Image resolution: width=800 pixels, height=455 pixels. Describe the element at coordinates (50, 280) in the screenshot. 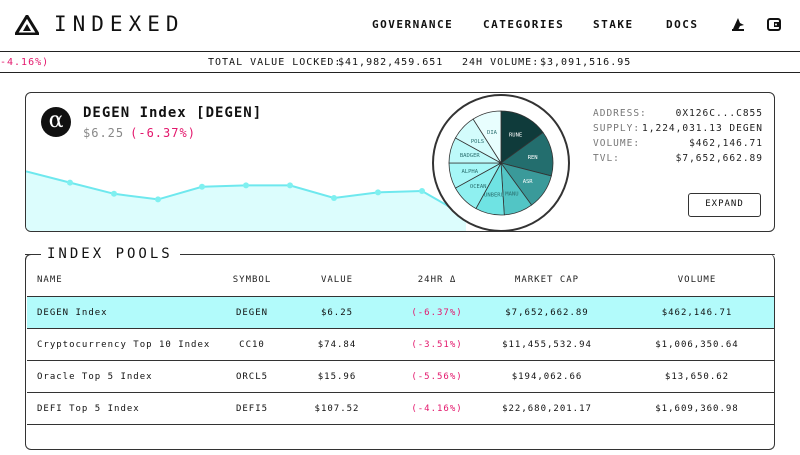

I see `col-name: NAME` at that location.